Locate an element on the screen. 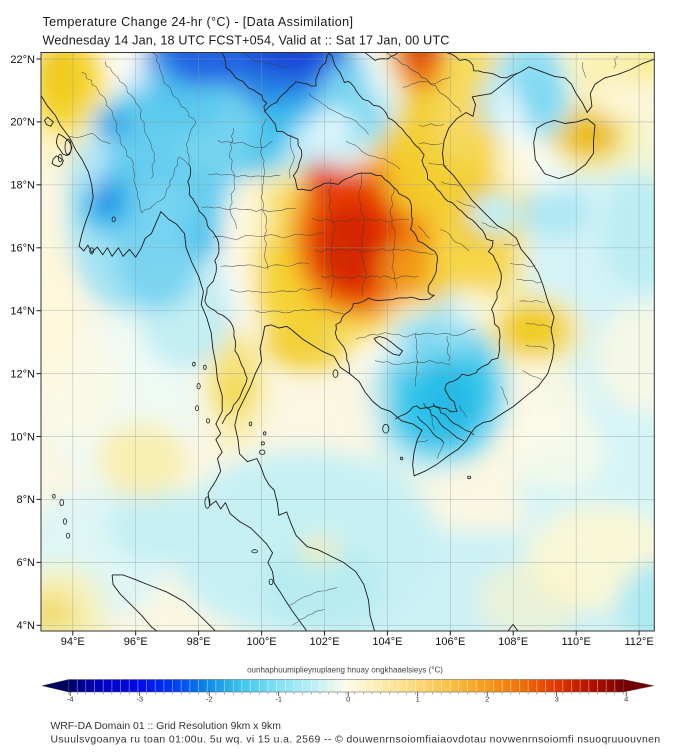 The width and height of the screenshot is (676, 756). svg-text: 110°E is located at coordinates (576, 642).